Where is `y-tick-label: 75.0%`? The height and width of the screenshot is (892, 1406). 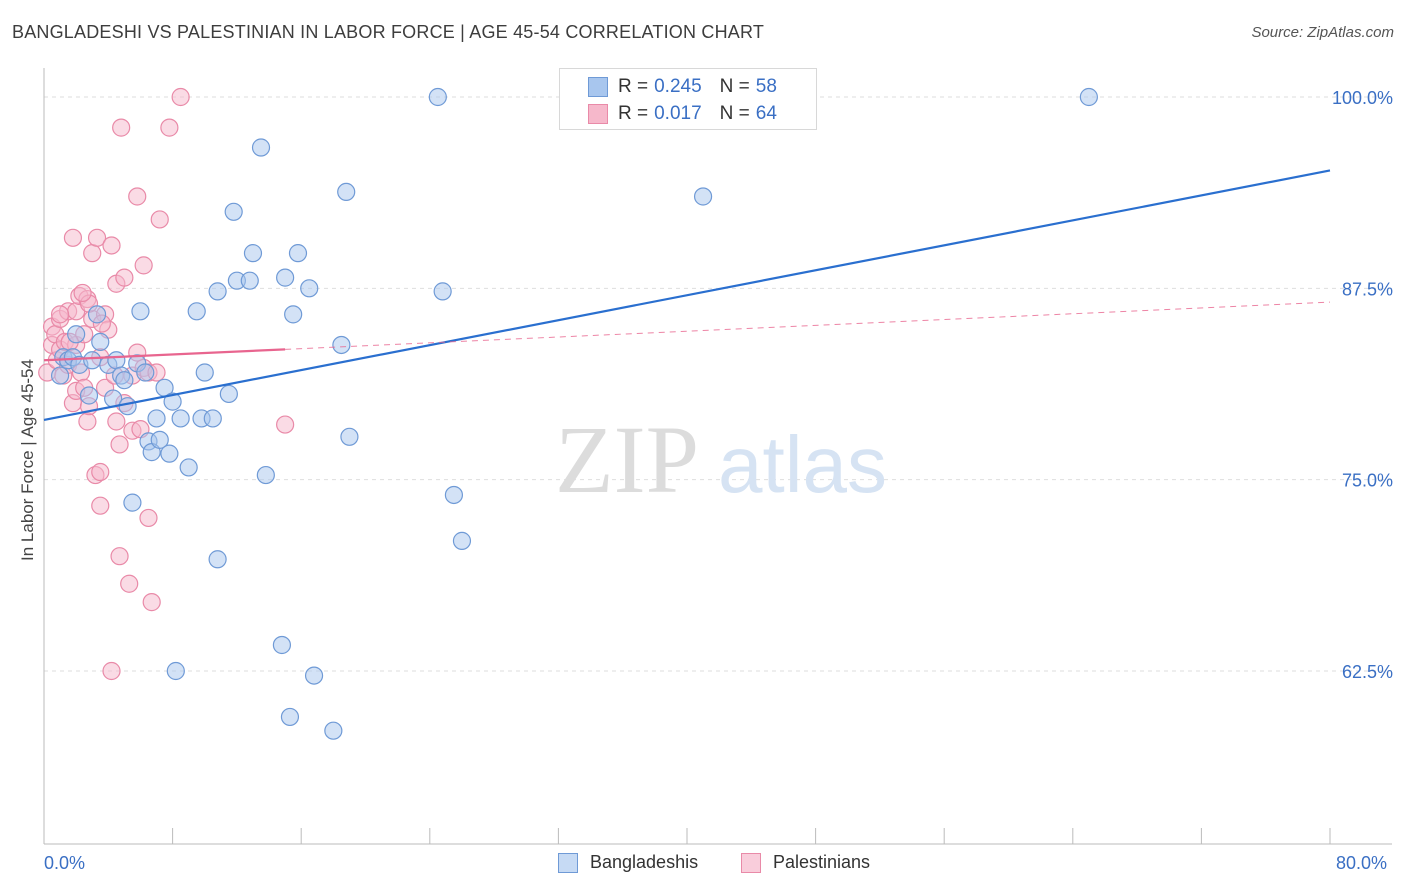
y-tick-label: 75.0% is located at coordinates (1367, 481).